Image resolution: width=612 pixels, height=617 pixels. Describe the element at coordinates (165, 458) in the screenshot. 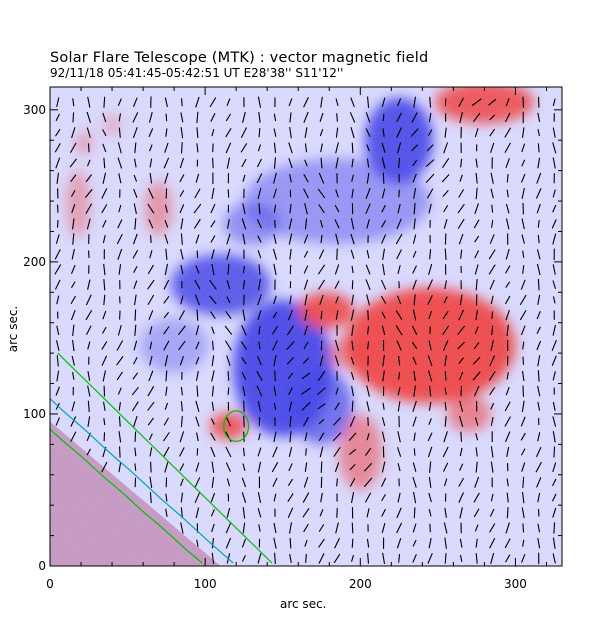

I see `limb-contour` at that location.